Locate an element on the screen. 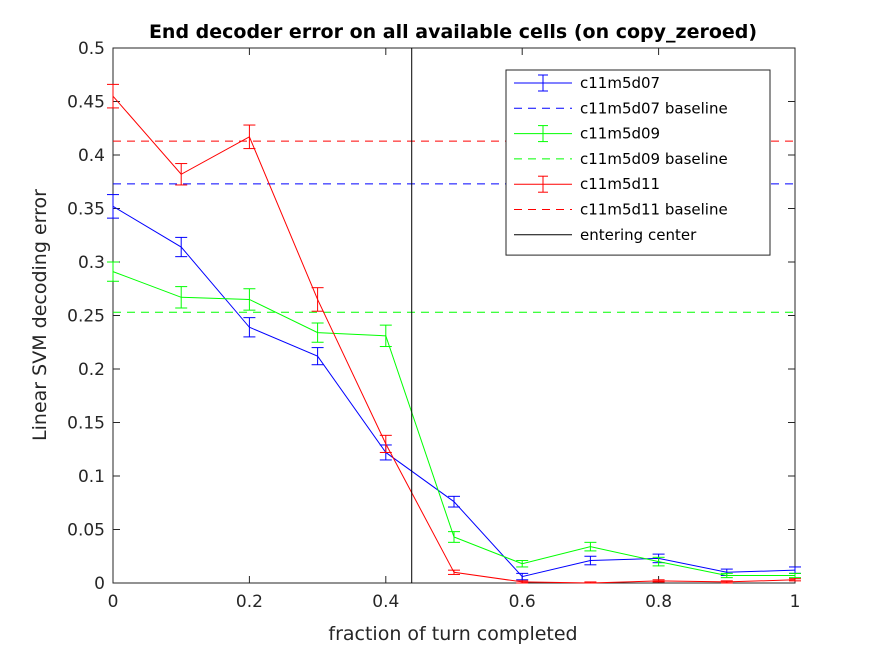  legend-entry: entering center is located at coordinates (605, 235).